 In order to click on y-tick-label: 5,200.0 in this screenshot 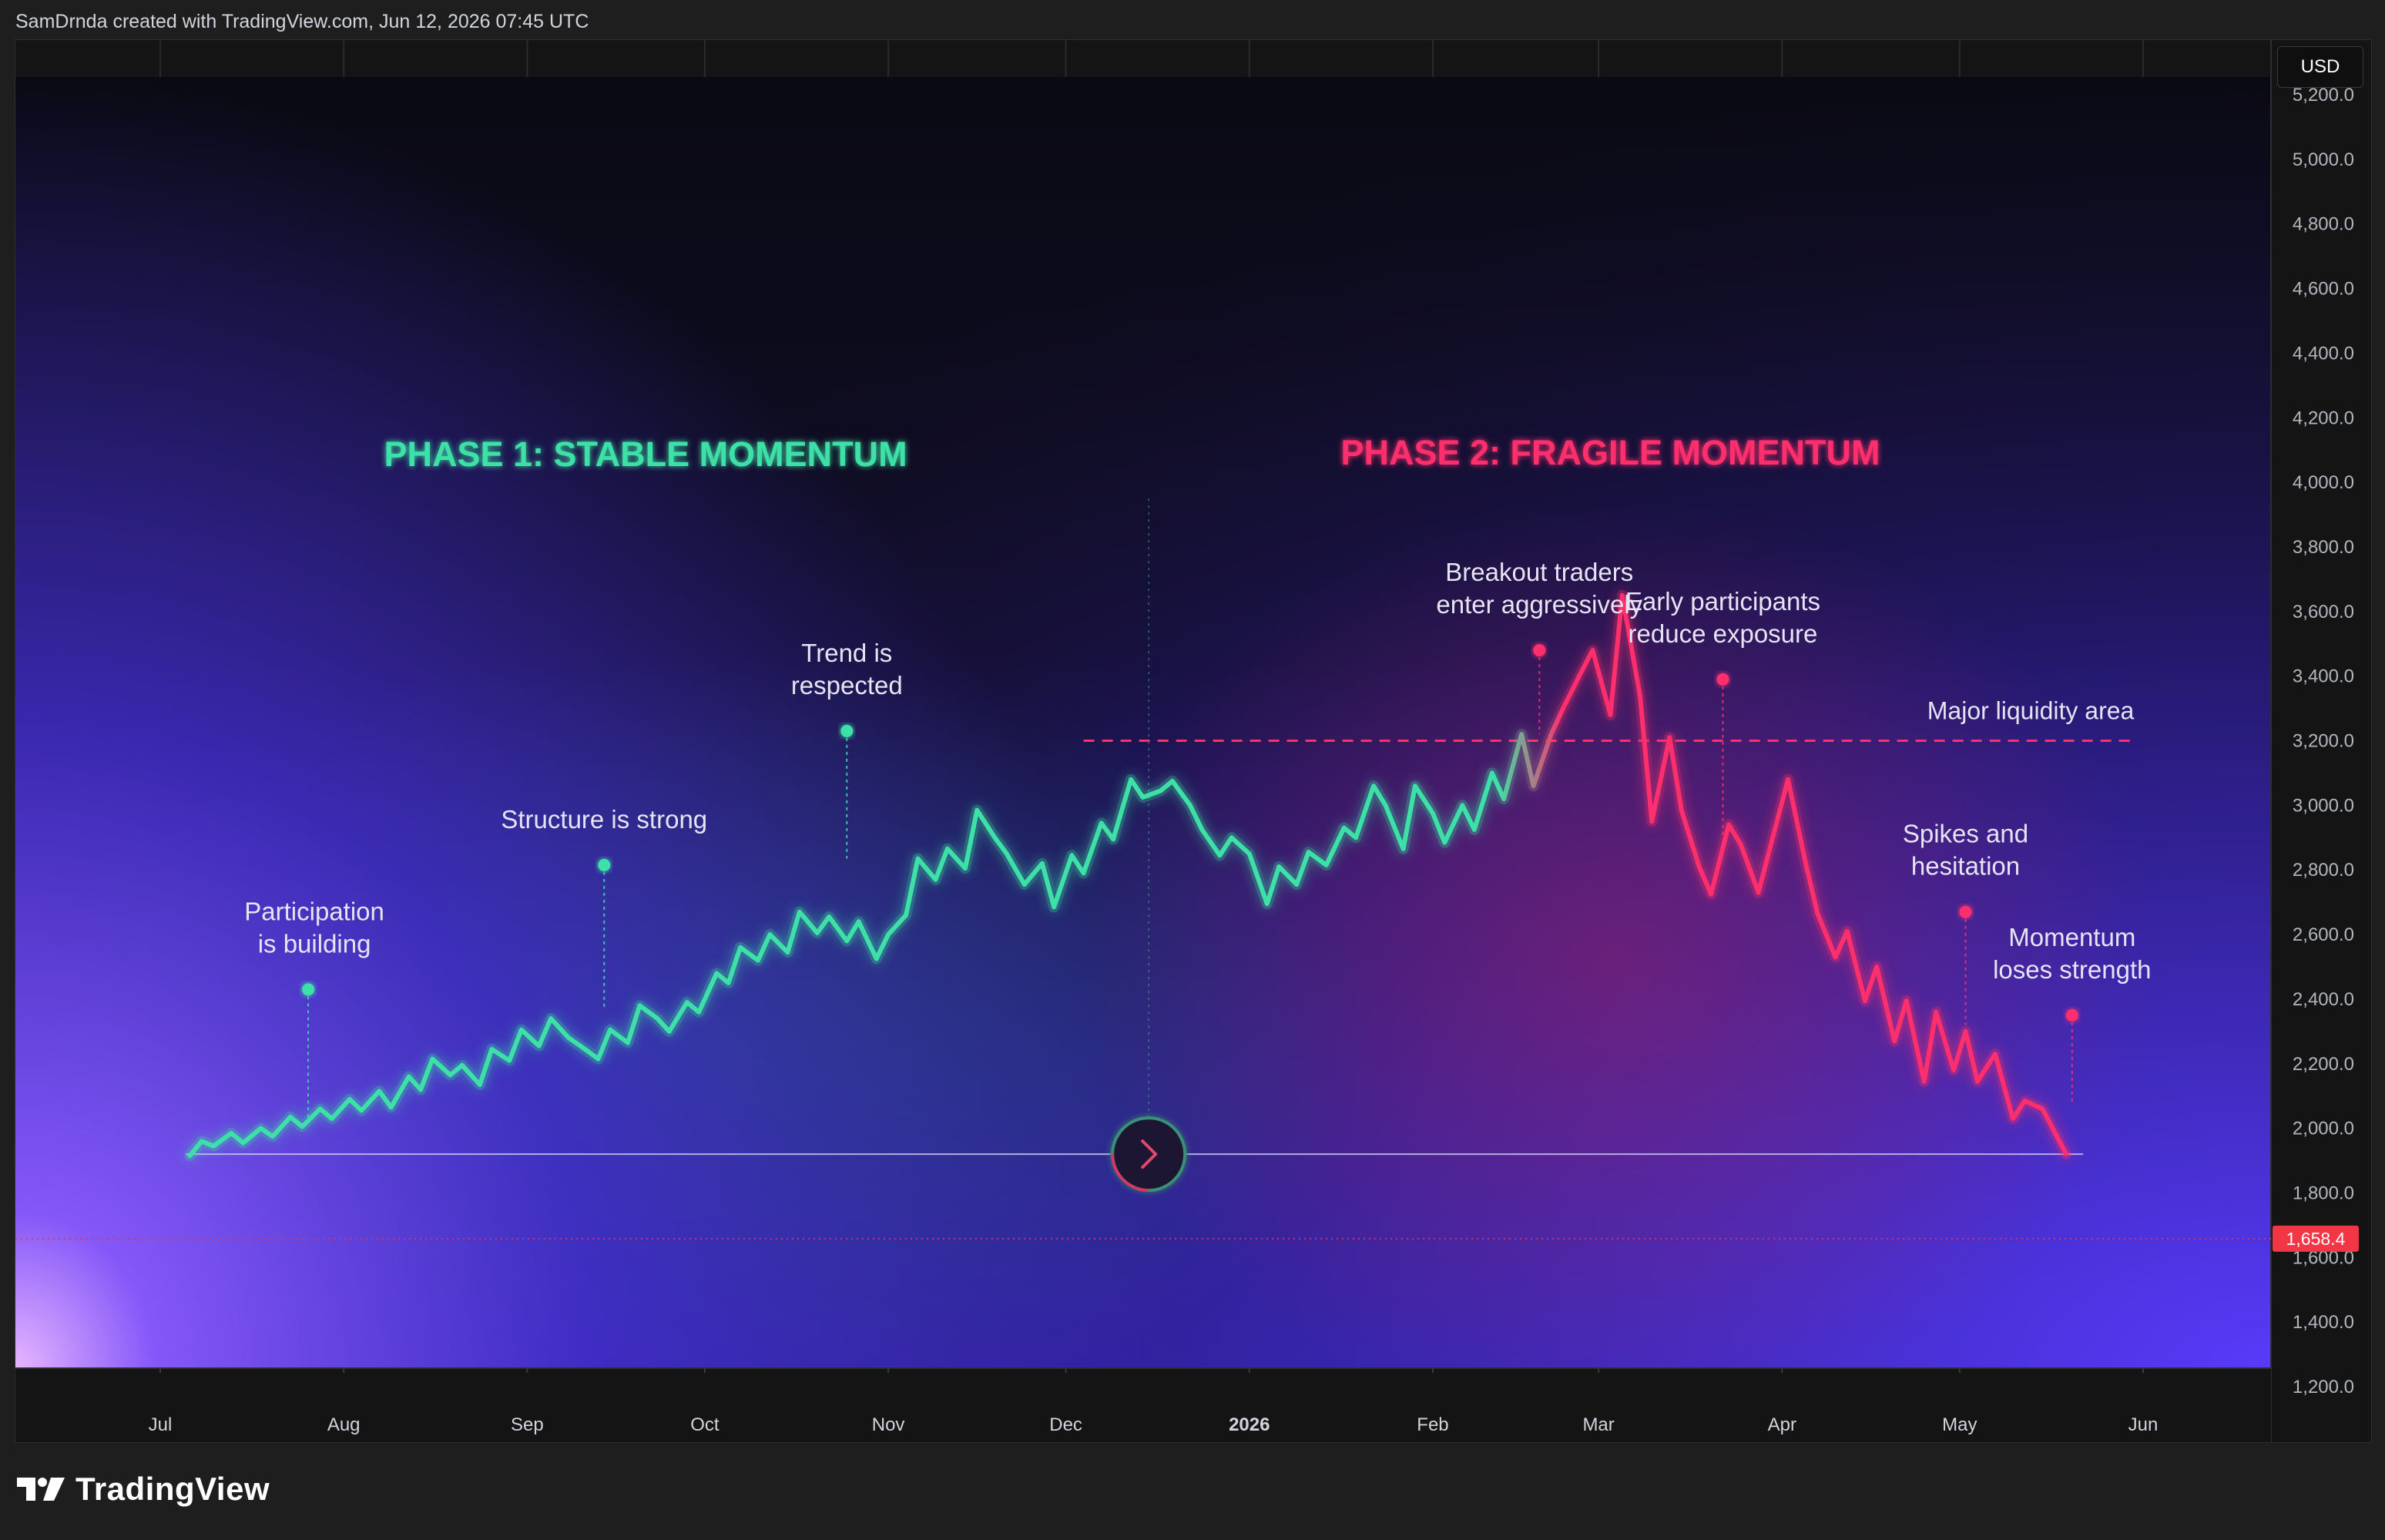, I will do `click(2323, 95)`.